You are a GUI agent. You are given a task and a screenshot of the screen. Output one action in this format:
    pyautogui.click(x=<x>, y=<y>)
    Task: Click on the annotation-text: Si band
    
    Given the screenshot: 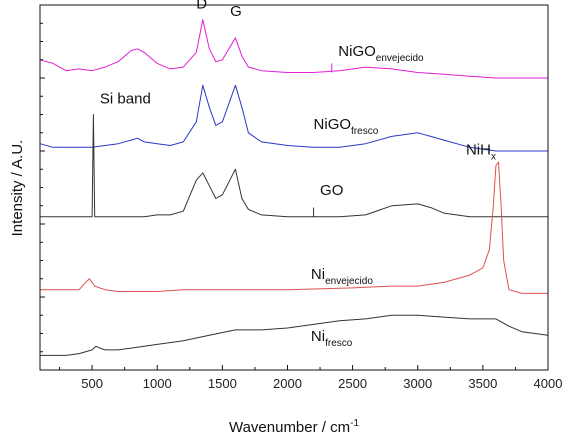 What is the action you would take?
    pyautogui.click(x=125, y=99)
    